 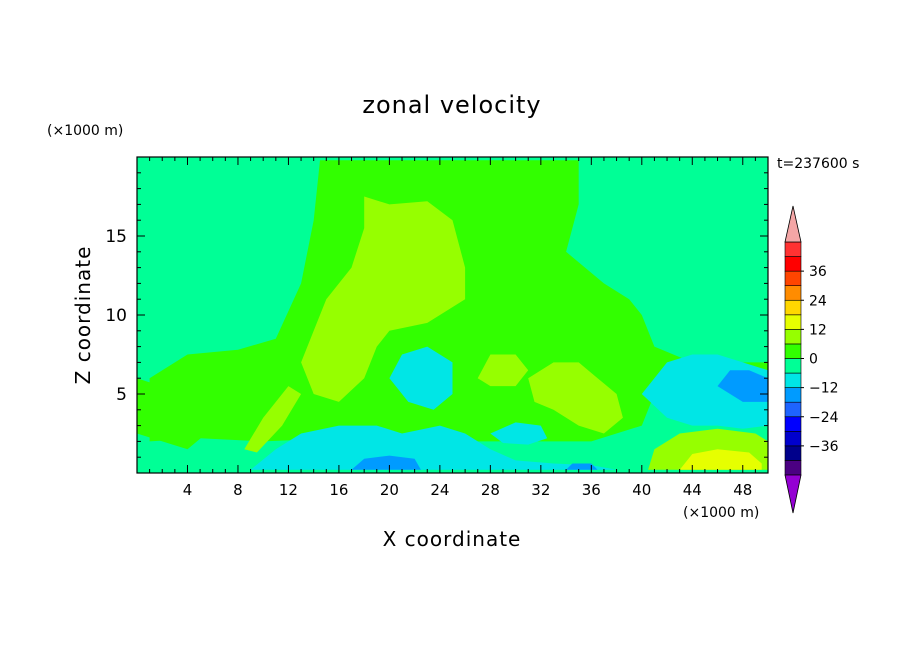 What do you see at coordinates (116, 237) in the screenshot?
I see `y-tick-label: 15` at bounding box center [116, 237].